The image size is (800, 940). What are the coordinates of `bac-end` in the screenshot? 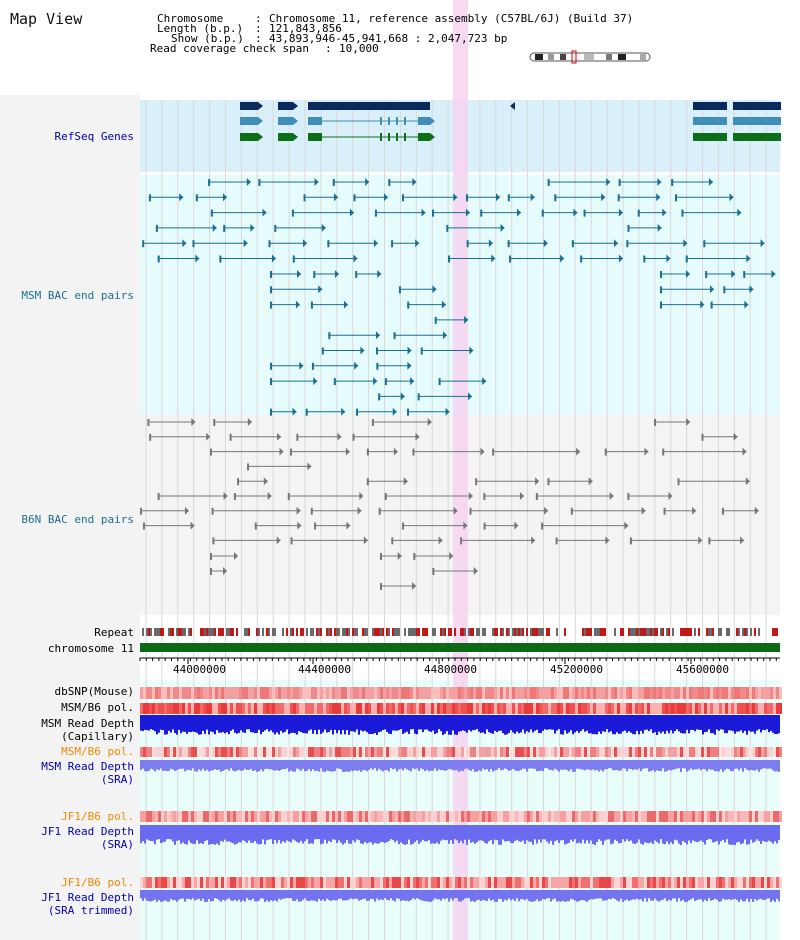 It's located at (711, 305).